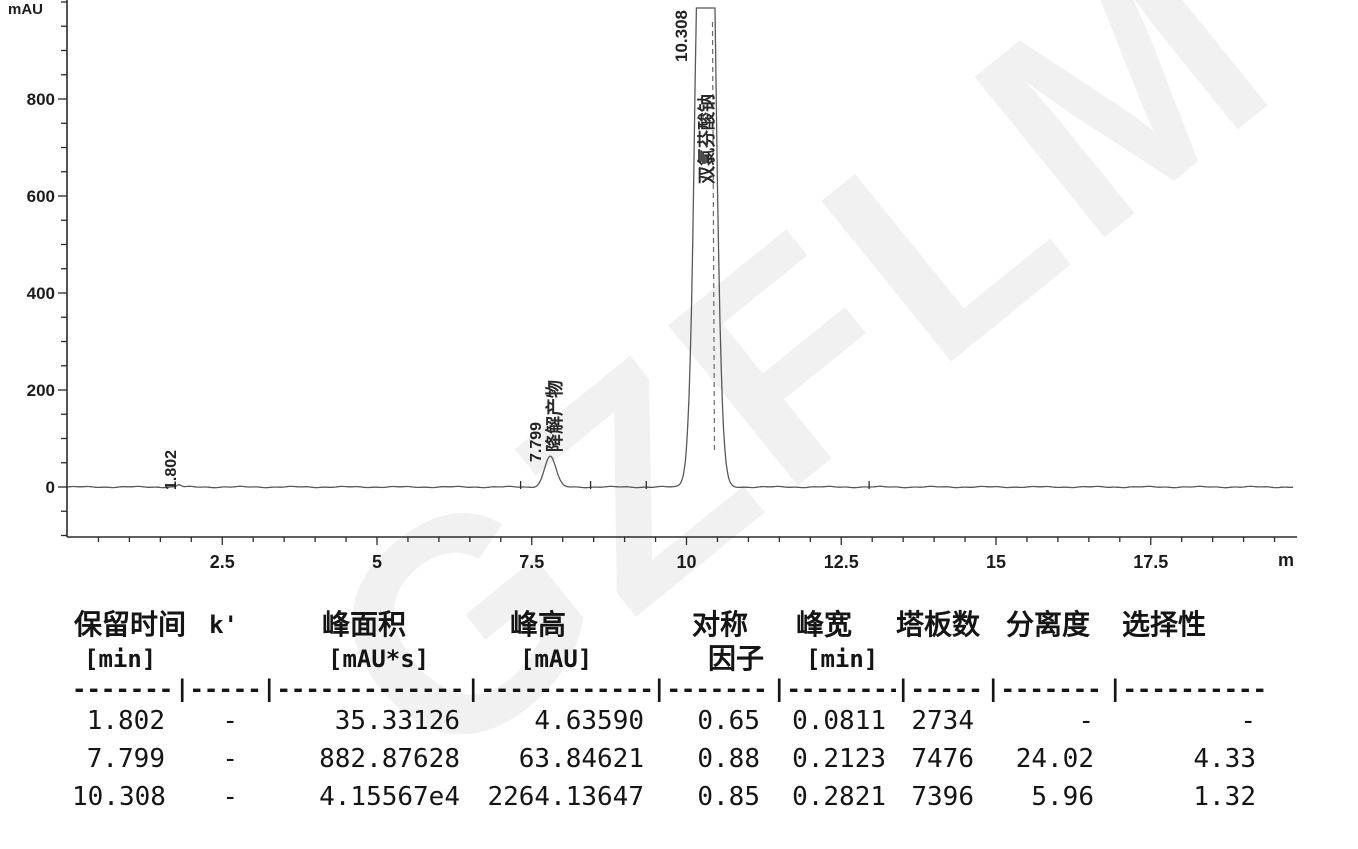 This screenshot has height=849, width=1358. I want to click on th-symmetry: 对称, so click(720, 624).